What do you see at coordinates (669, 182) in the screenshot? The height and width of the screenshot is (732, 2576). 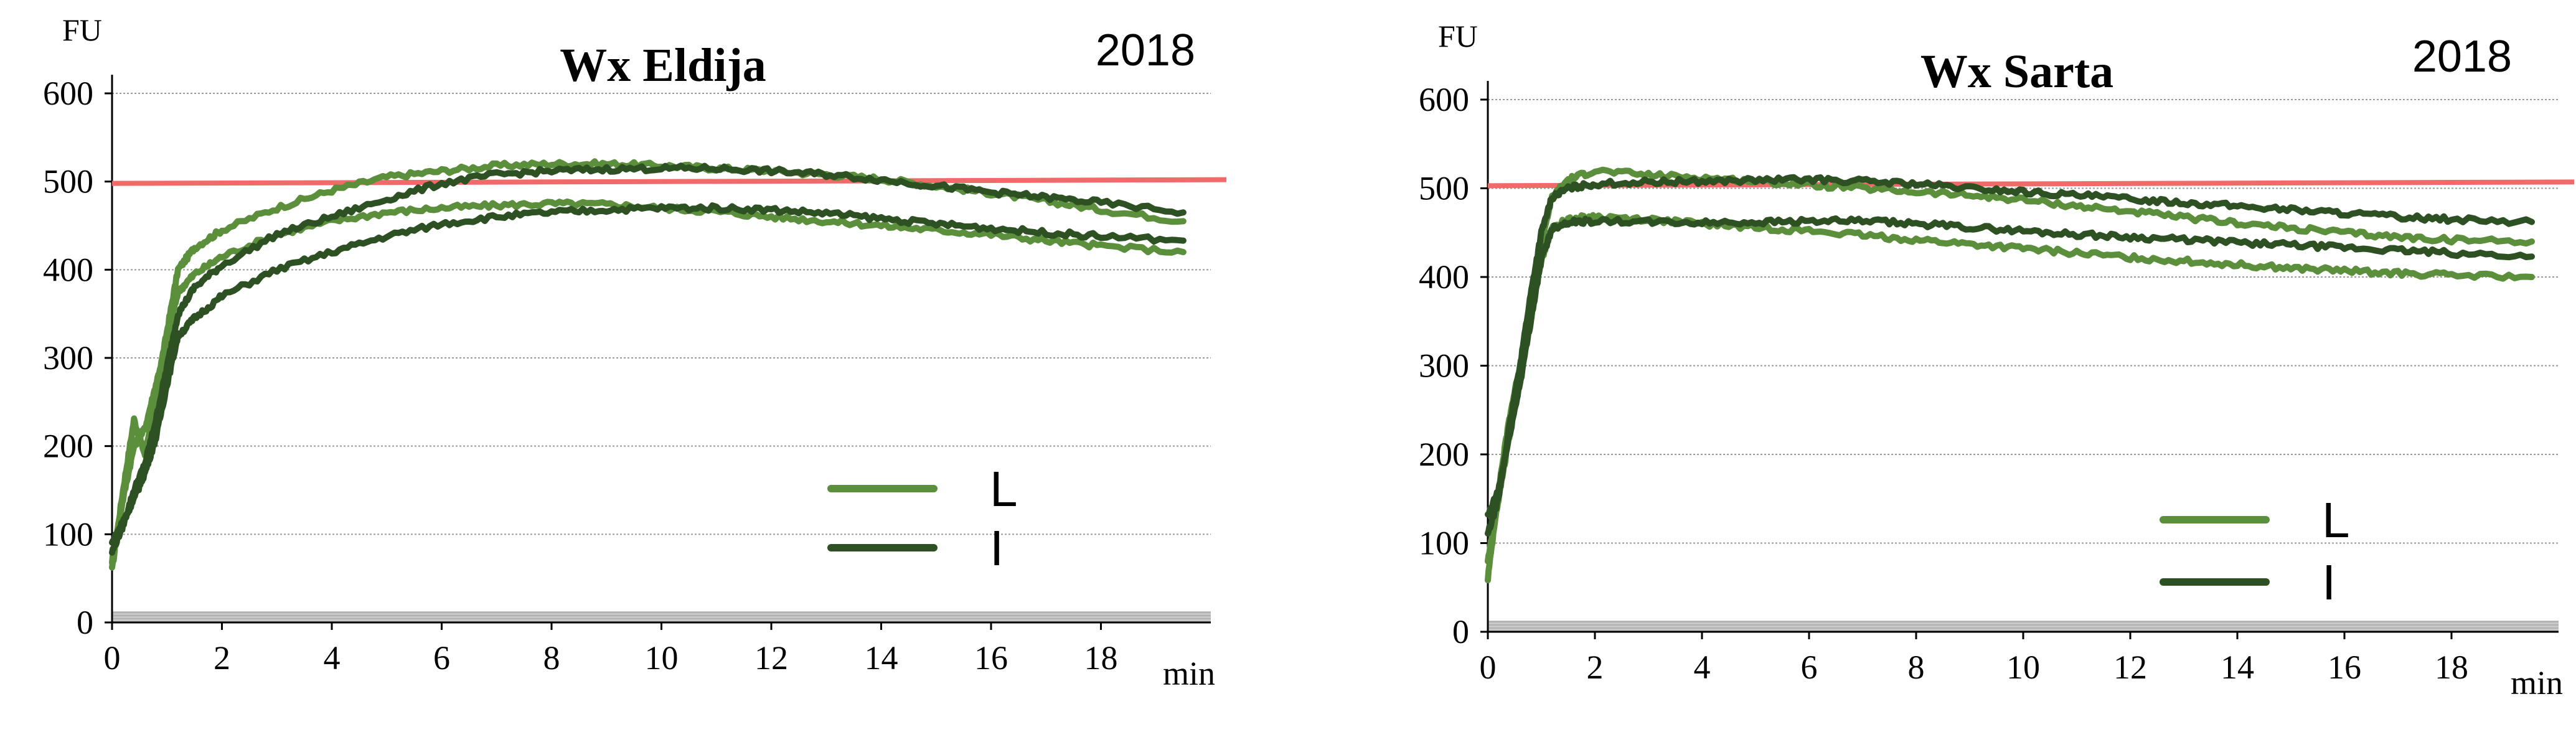 I see `reference-line` at bounding box center [669, 182].